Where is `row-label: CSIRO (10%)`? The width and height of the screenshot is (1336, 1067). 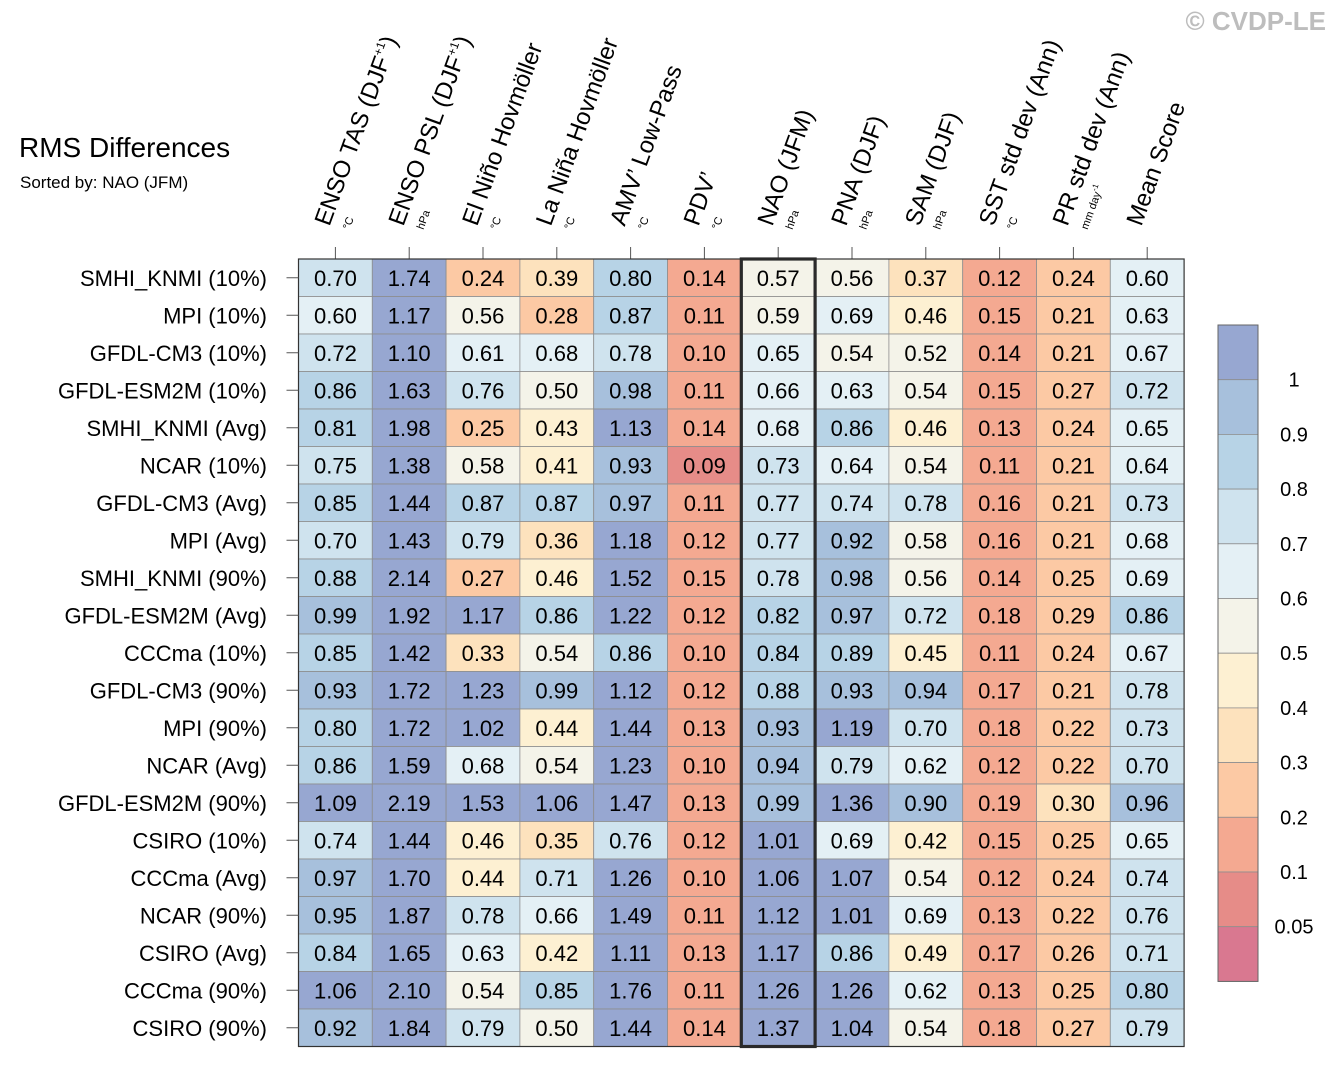
row-label: CSIRO (10%) is located at coordinates (200, 840).